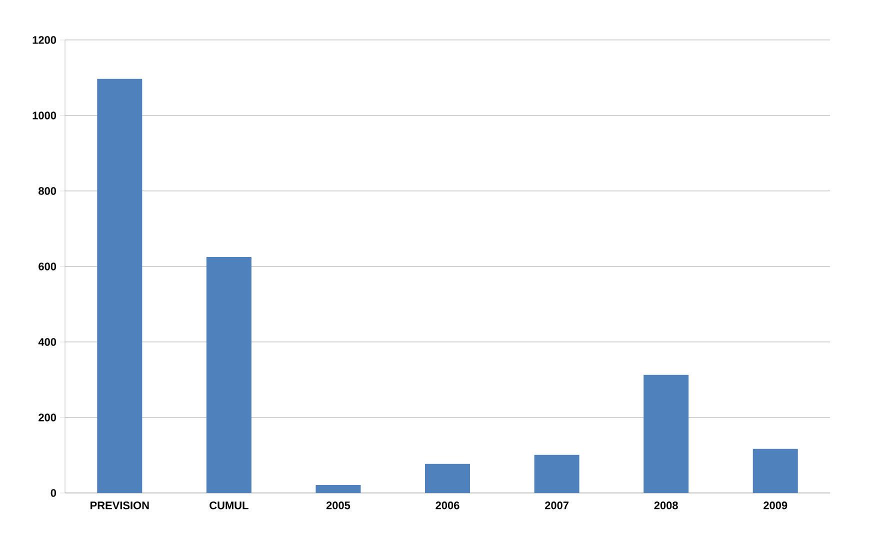 The width and height of the screenshot is (895, 544). What do you see at coordinates (47, 342) in the screenshot?
I see `y-tick-label: 400` at bounding box center [47, 342].